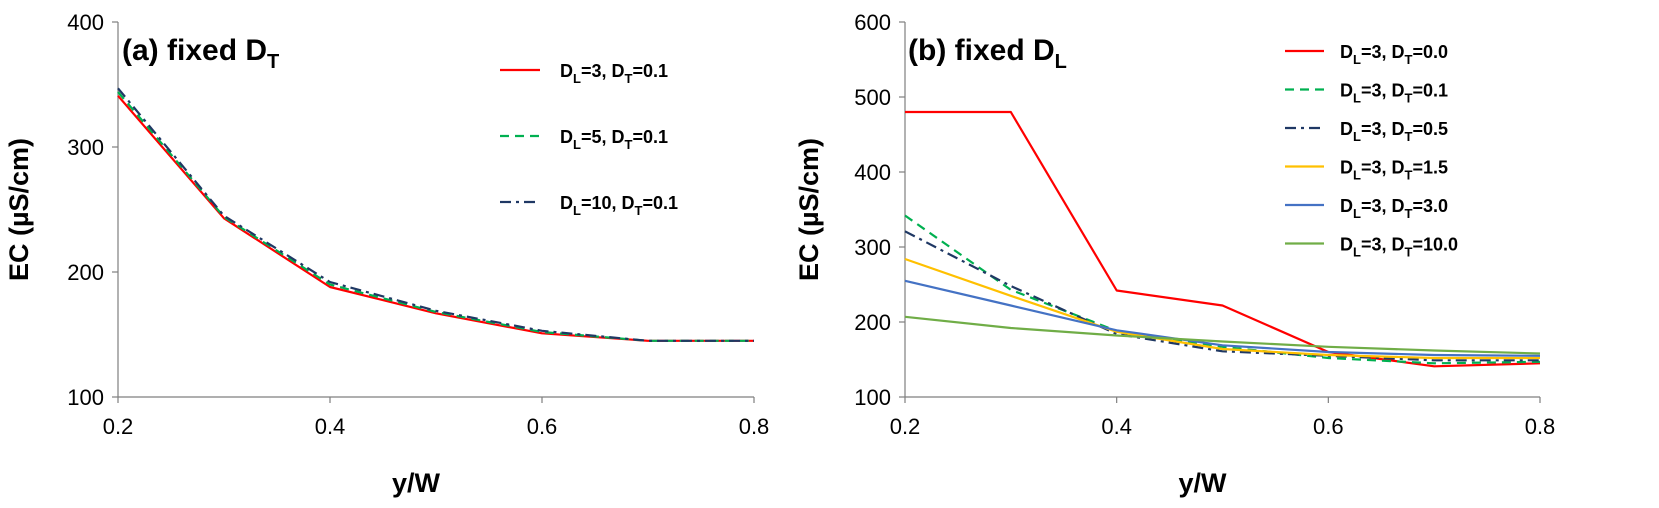 The width and height of the screenshot is (1659, 508). I want to click on legend-label-p3: =3.0, so click(1430, 206).